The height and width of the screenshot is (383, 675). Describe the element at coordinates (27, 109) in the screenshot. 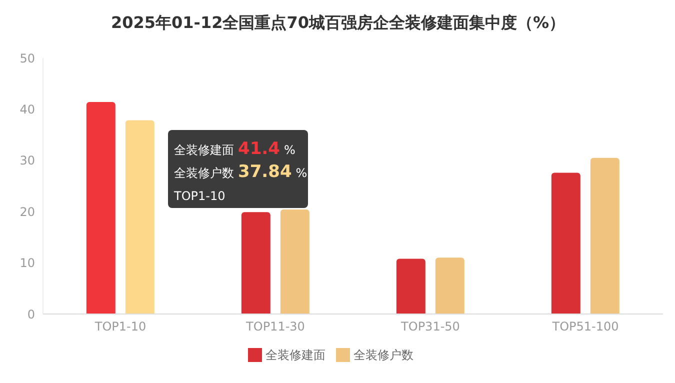

I see `y-tick-label: 40` at that location.